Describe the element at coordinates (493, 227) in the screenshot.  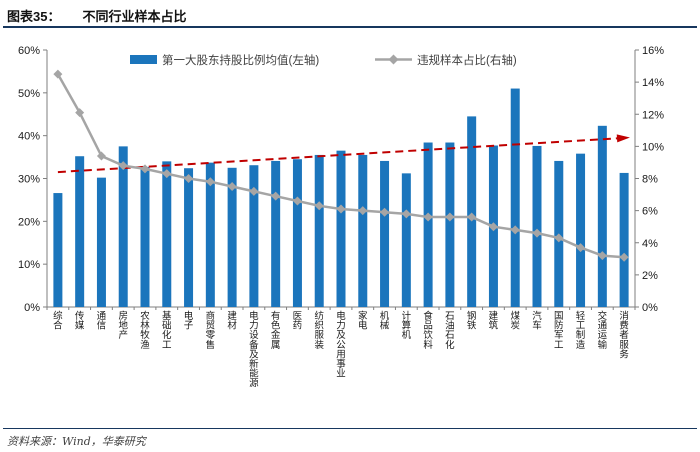
I see `line-point-建筑` at that location.